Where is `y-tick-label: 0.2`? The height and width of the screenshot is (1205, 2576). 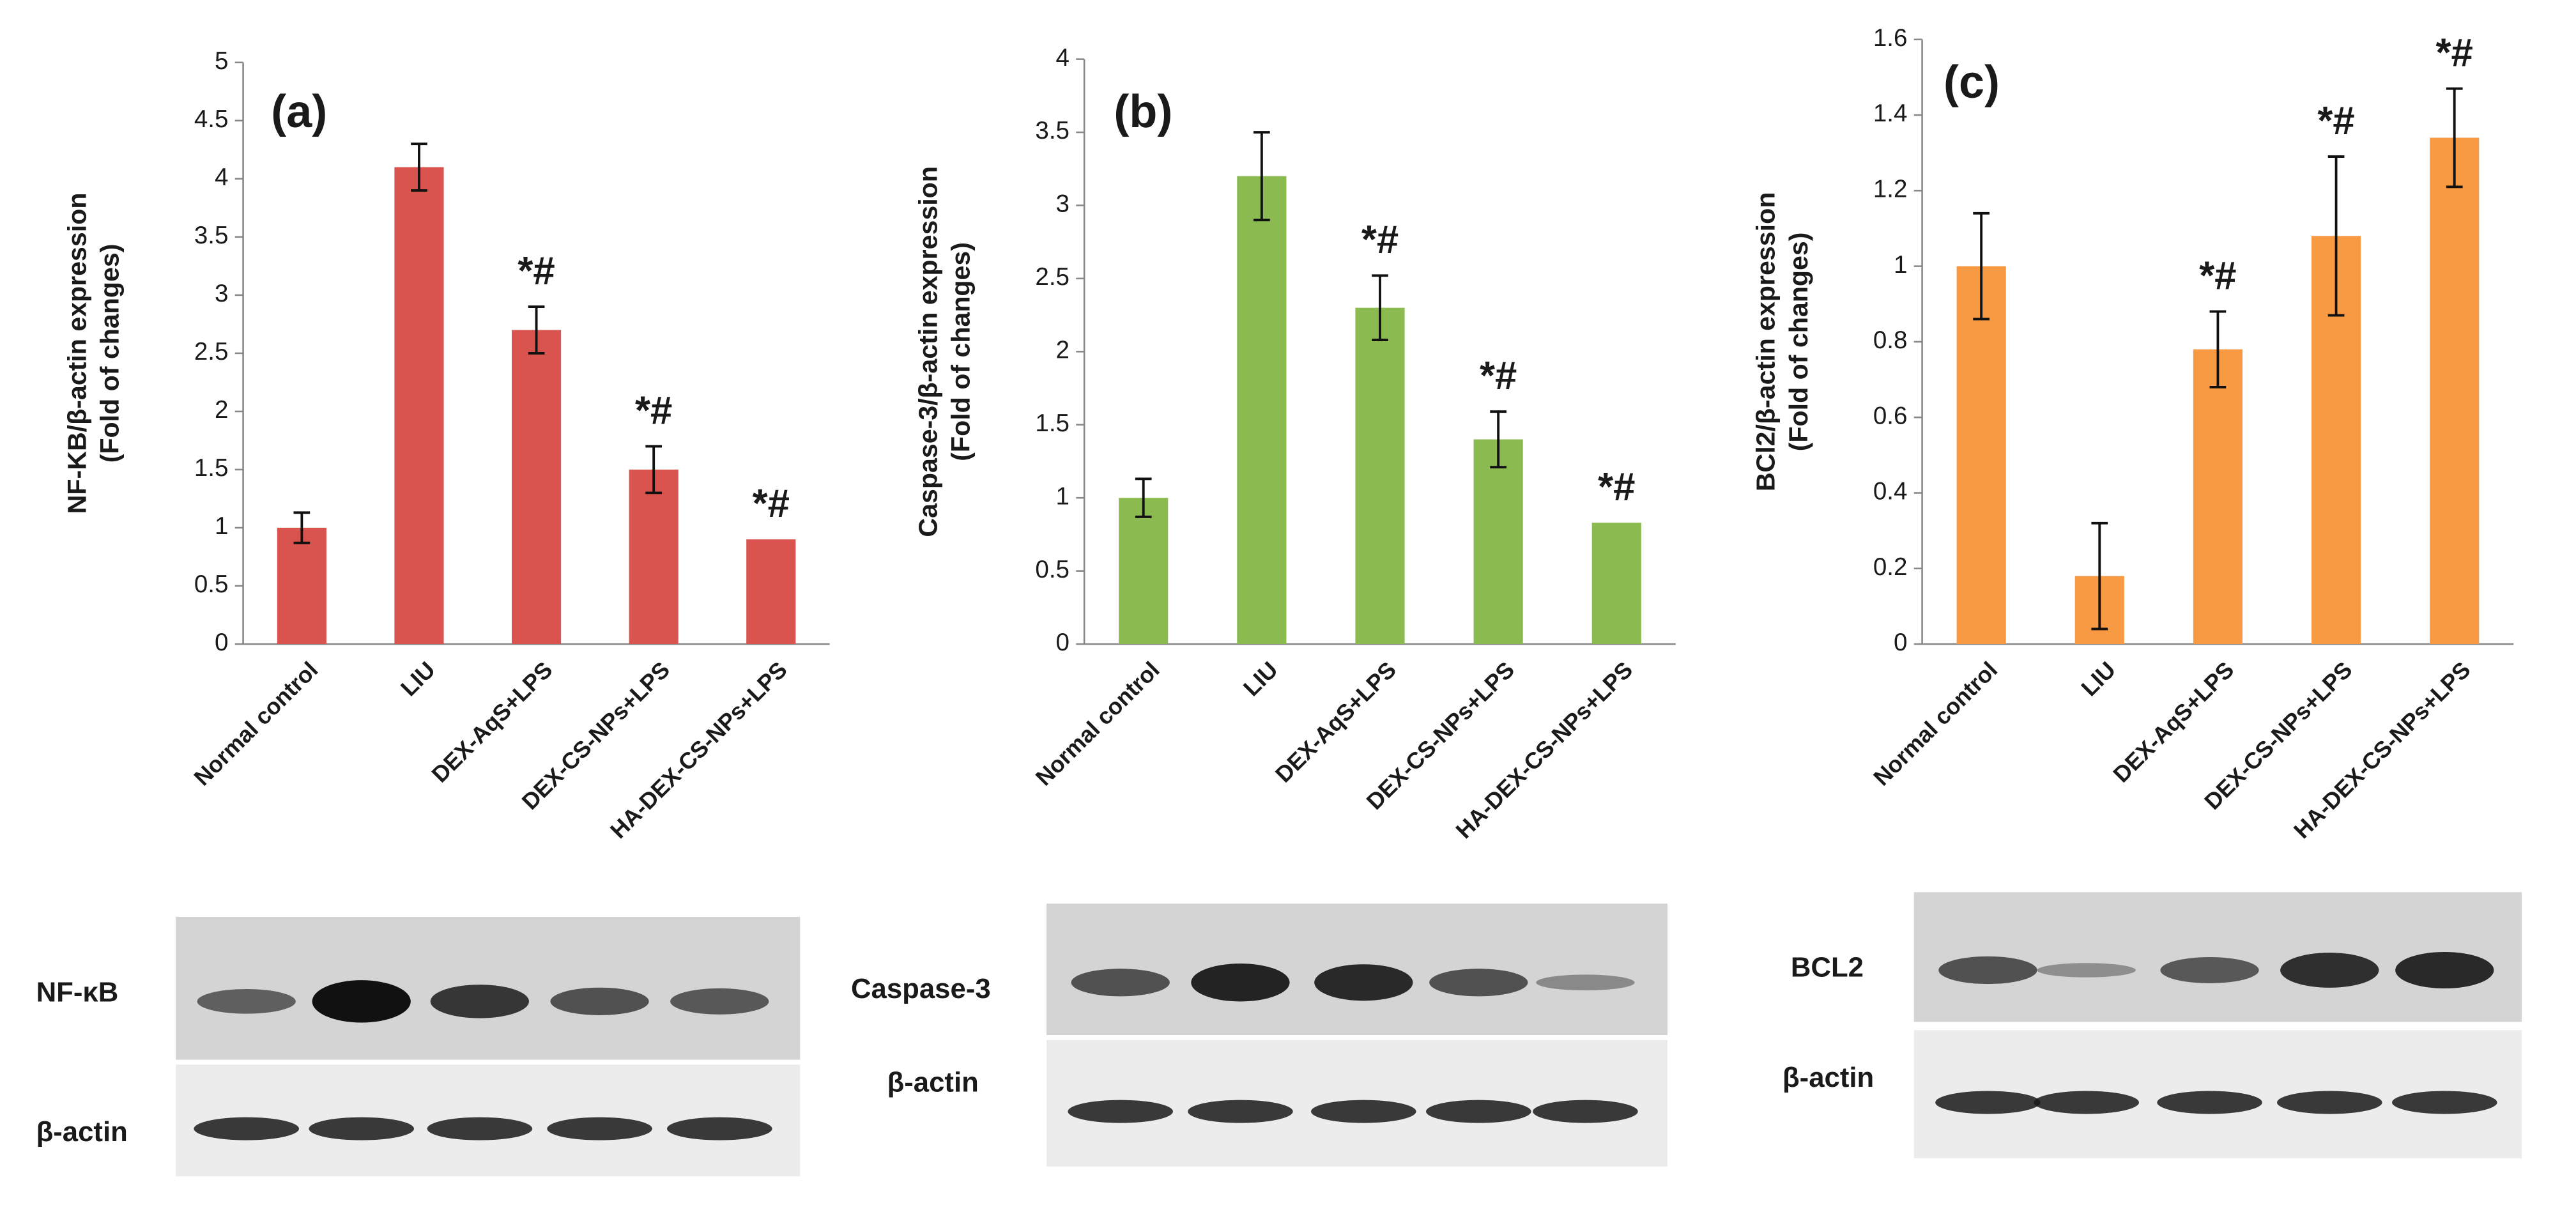 y-tick-label: 0.2 is located at coordinates (1890, 567).